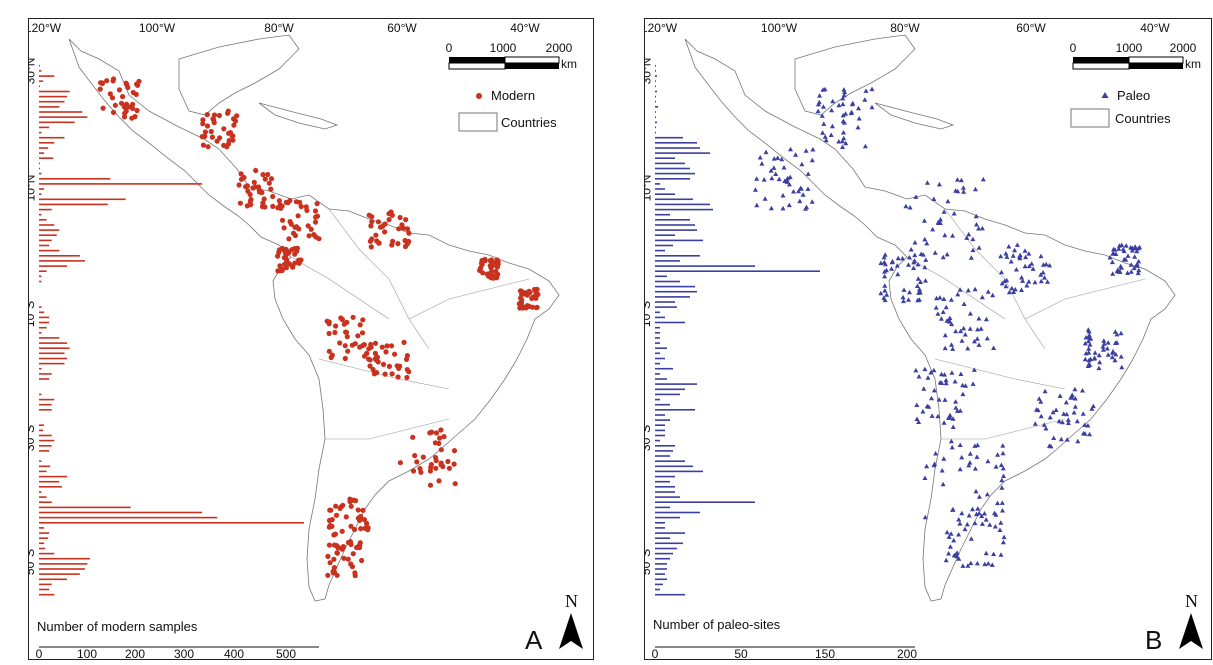  I want to click on hist-tick-400: 400, so click(234, 653).